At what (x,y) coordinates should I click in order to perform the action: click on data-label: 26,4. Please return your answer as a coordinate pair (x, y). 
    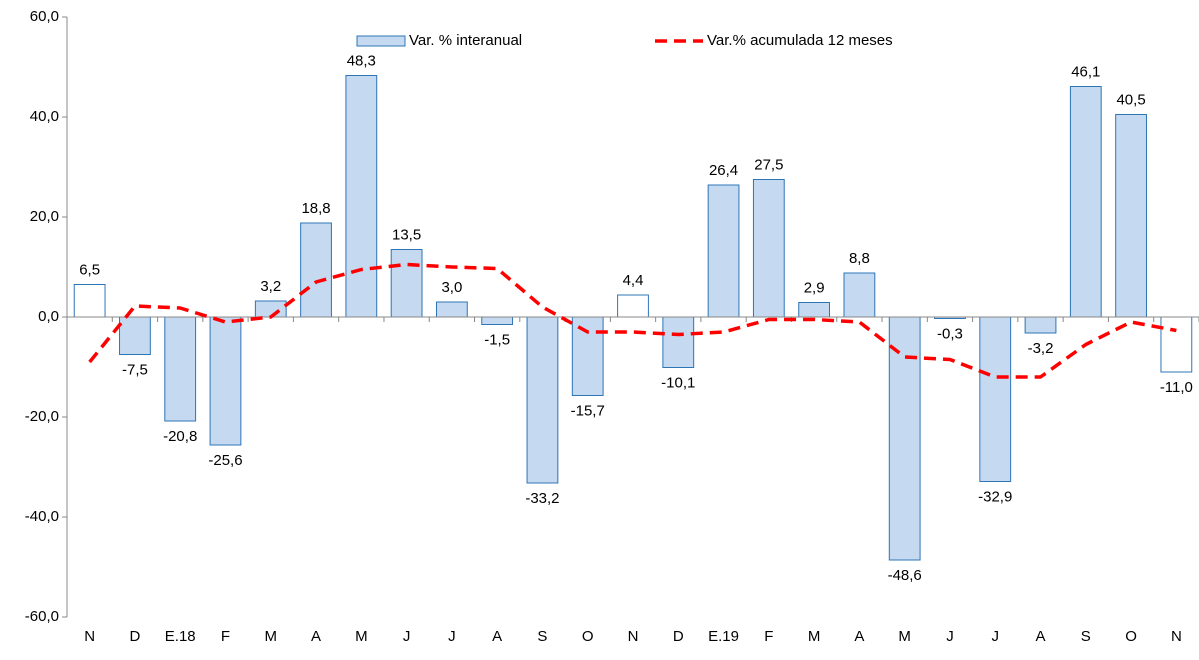
    Looking at the image, I should click on (723, 170).